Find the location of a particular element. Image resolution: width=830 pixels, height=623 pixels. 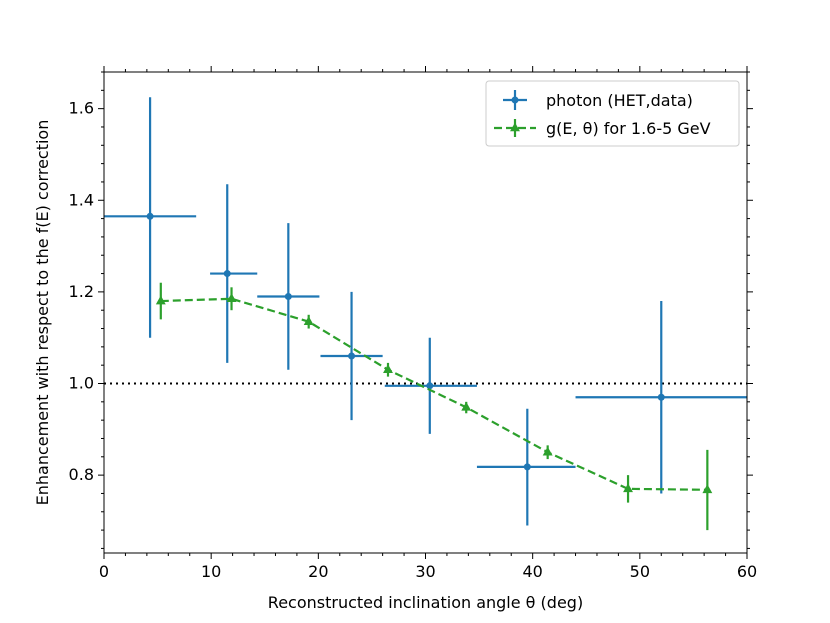

x-tick-label: 0 is located at coordinates (104, 571).